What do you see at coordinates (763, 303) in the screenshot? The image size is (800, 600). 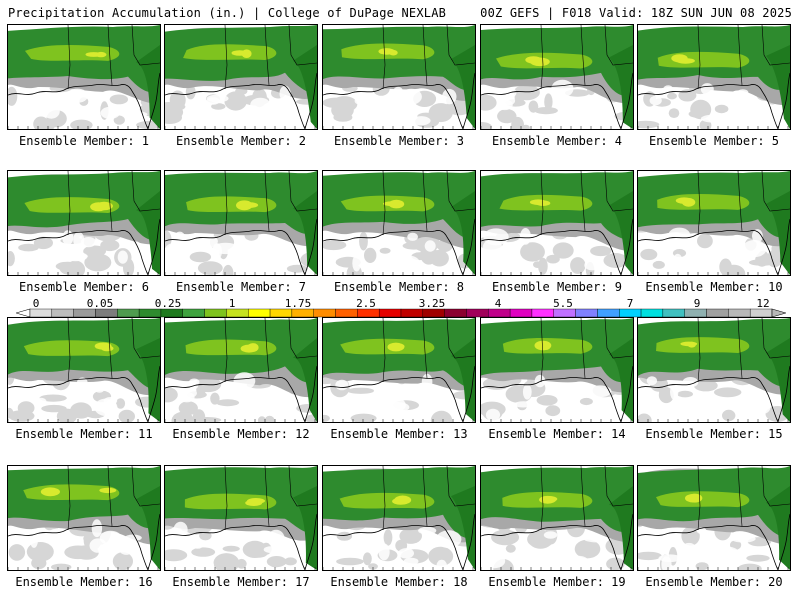 I see `colorbar-tick-label: 12` at bounding box center [763, 303].